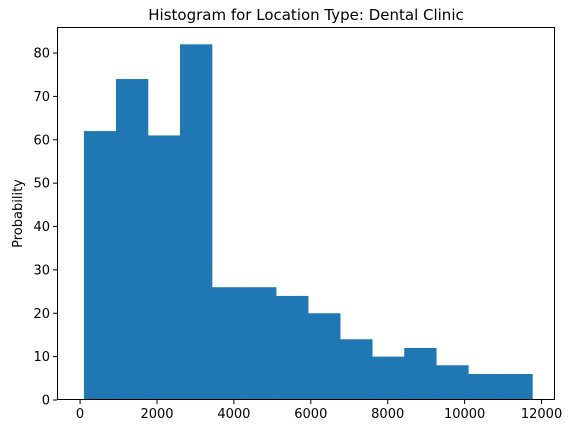 The image size is (571, 433). Describe the element at coordinates (464, 414) in the screenshot. I see `x-tick-label: 10000` at that location.